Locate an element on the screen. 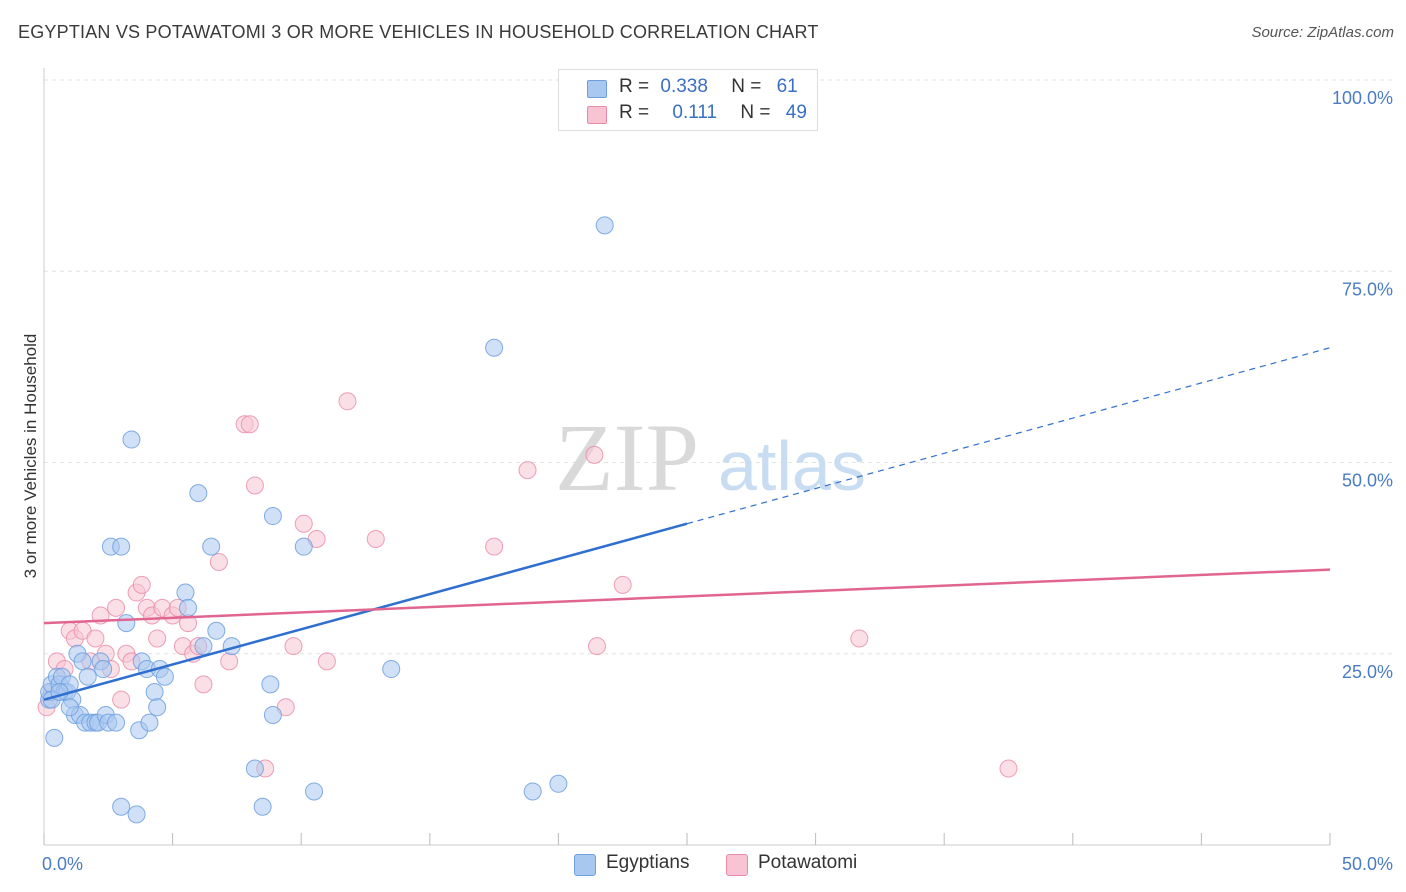  legend-n-egyptians: 61 is located at coordinates (787, 86).